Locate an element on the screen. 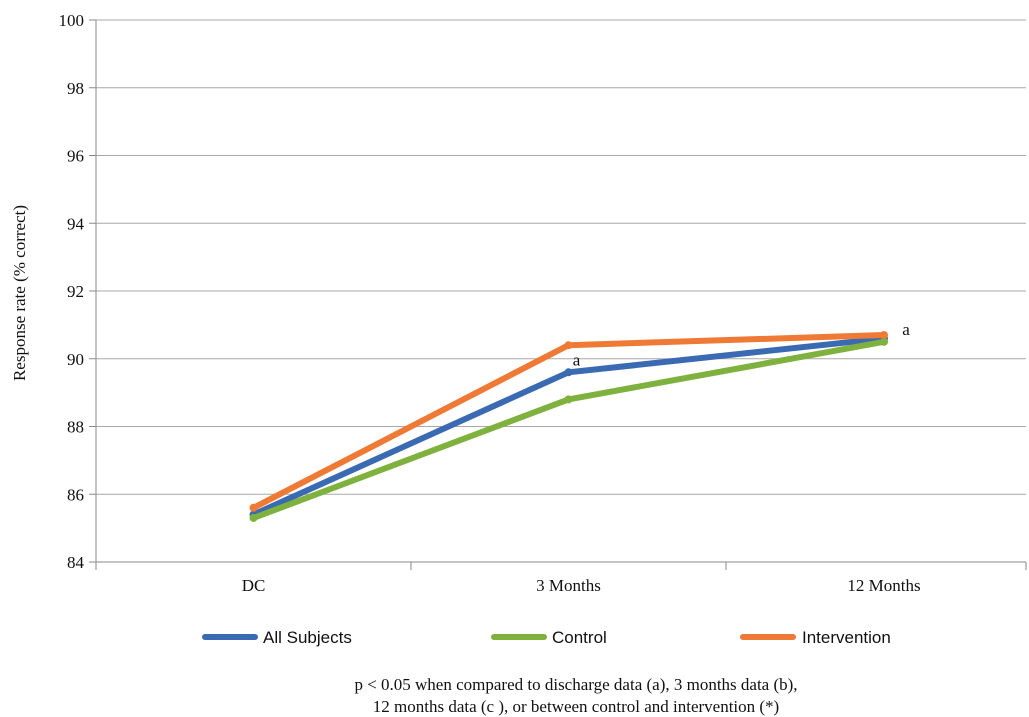 The image size is (1029, 717). y-tick-label: 88 is located at coordinates (75, 427).